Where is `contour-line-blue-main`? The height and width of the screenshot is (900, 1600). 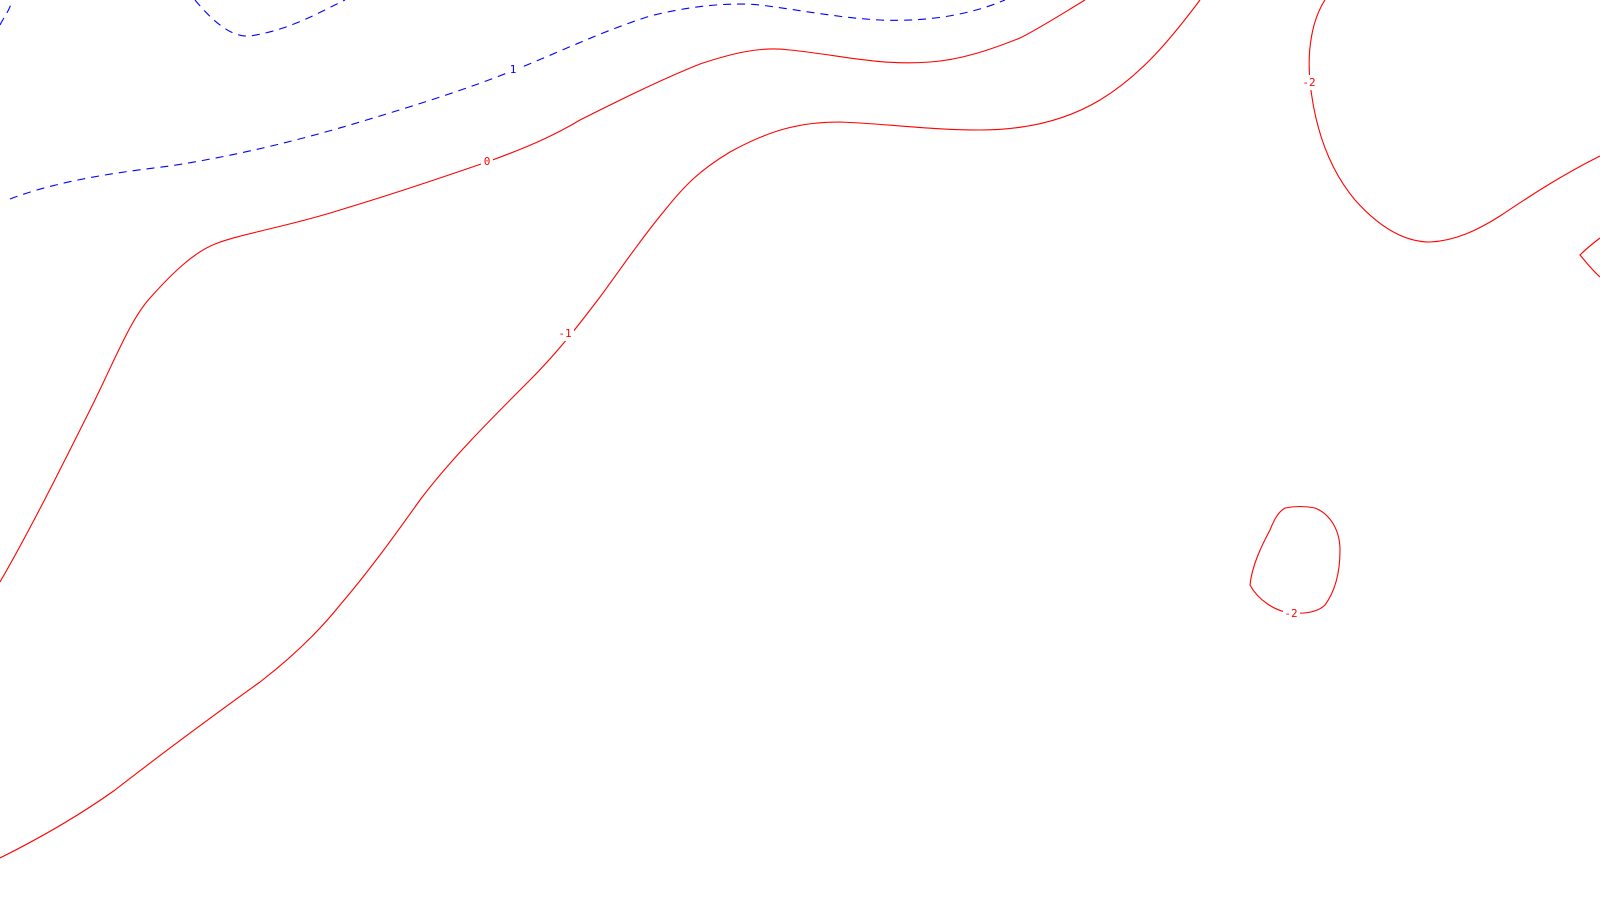 contour-line-blue-main is located at coordinates (507, 100).